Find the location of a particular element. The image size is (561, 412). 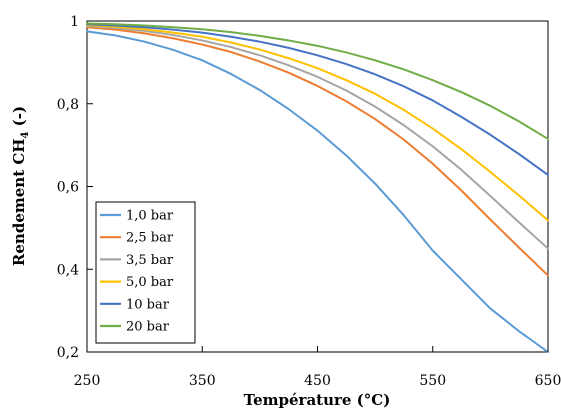

x-tick-label: 650 is located at coordinates (548, 381).